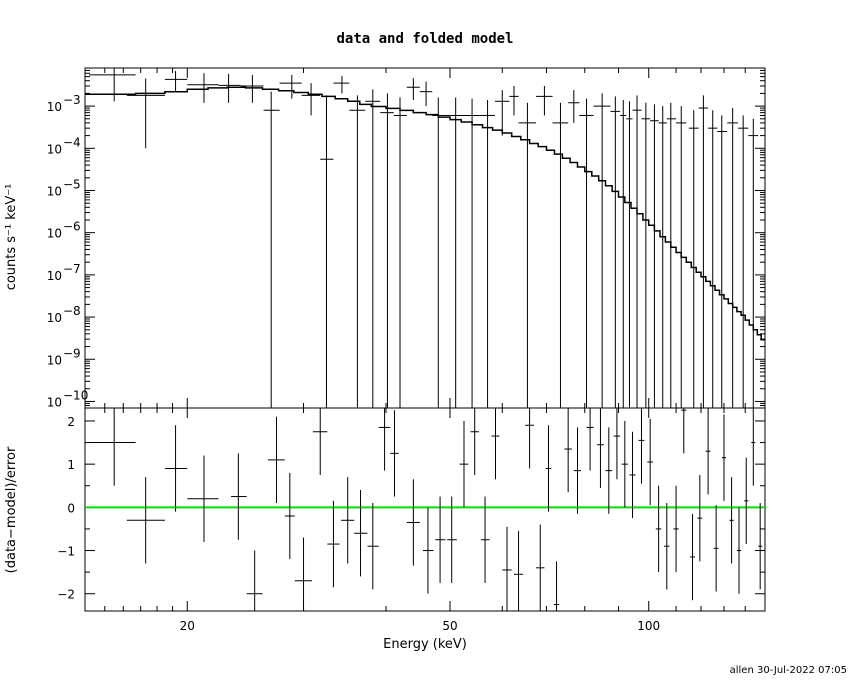  I want to click on top-panel-ylabel: counts s⁻¹ keV⁻¹, so click(11, 237).